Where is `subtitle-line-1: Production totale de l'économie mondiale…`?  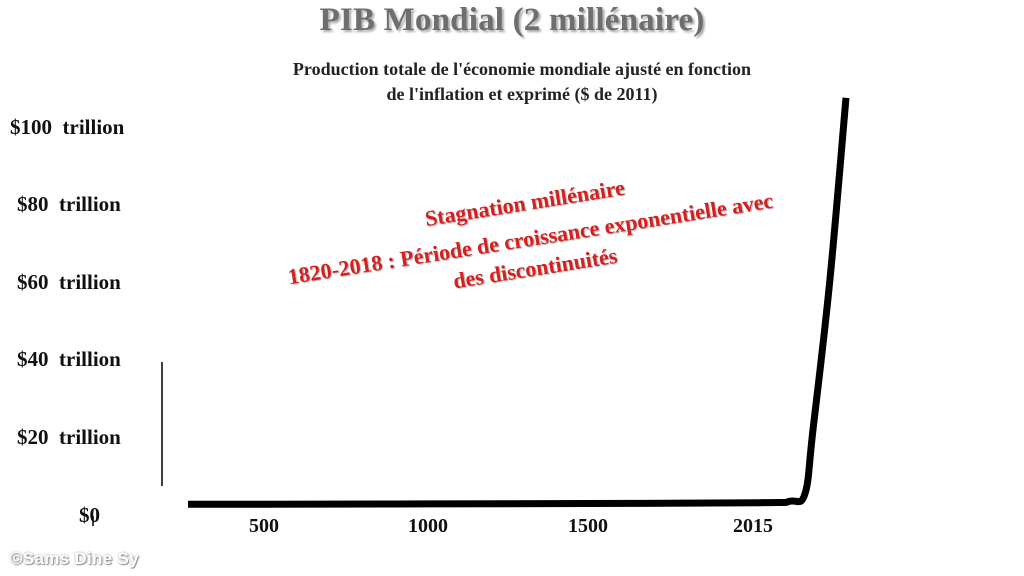
subtitle-line-1: Production totale de l'économie mondiale… is located at coordinates (522, 69).